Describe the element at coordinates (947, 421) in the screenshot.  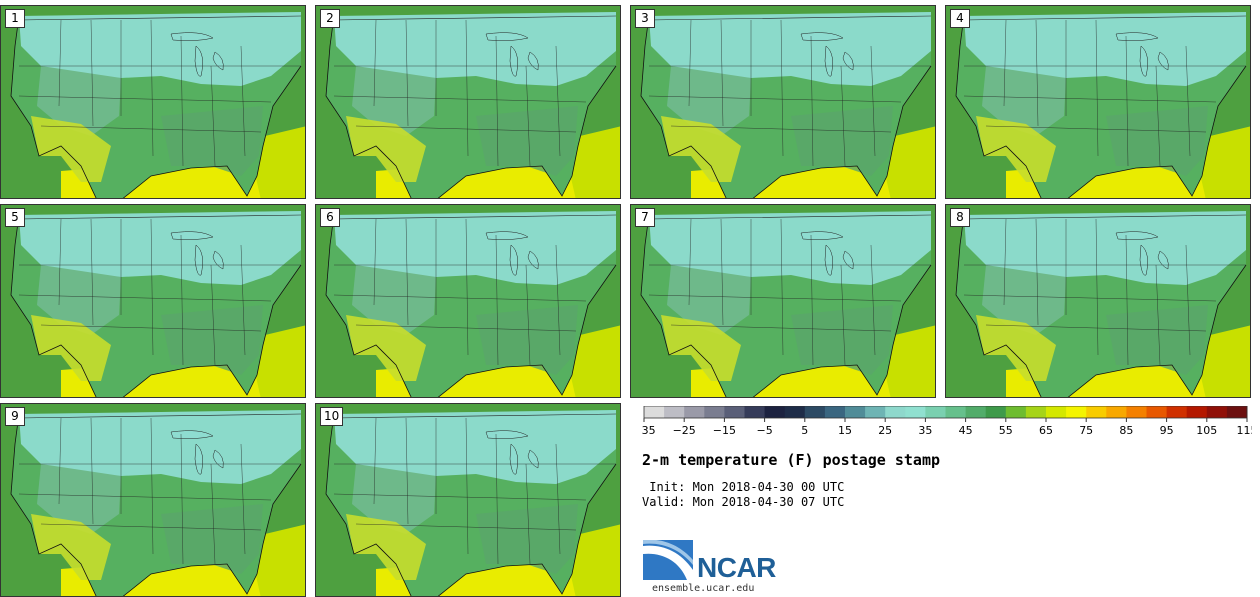
I see `temperature-colorbar: −35 −25 −15 −5 5 15 25 35 45 55 65 75 85 95 105 115` at that location.